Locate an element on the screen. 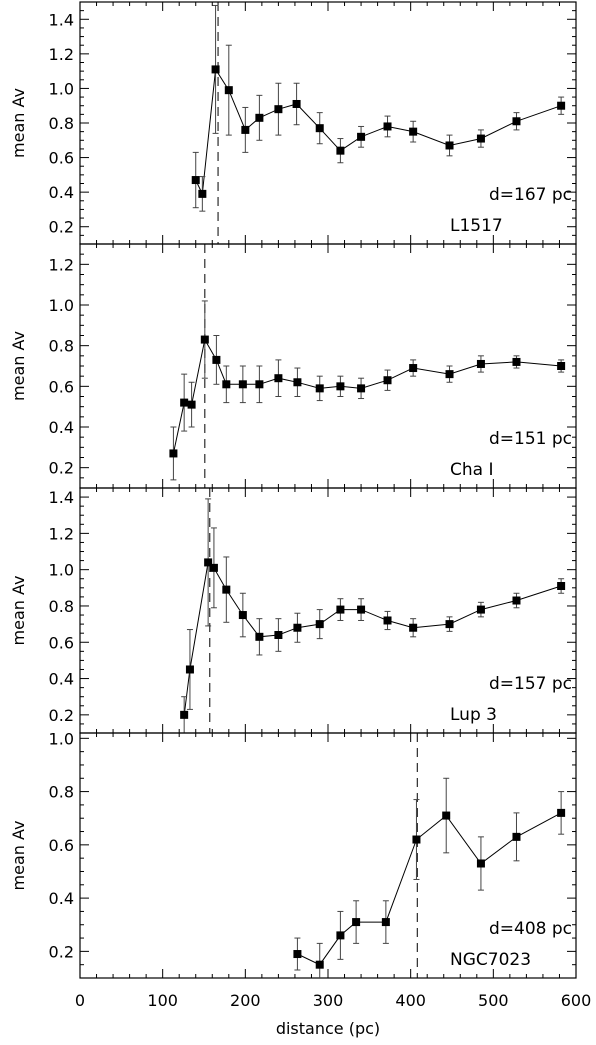 Image resolution: width=596 pixels, height=1045 pixels. series-layer is located at coordinates (378, 123).